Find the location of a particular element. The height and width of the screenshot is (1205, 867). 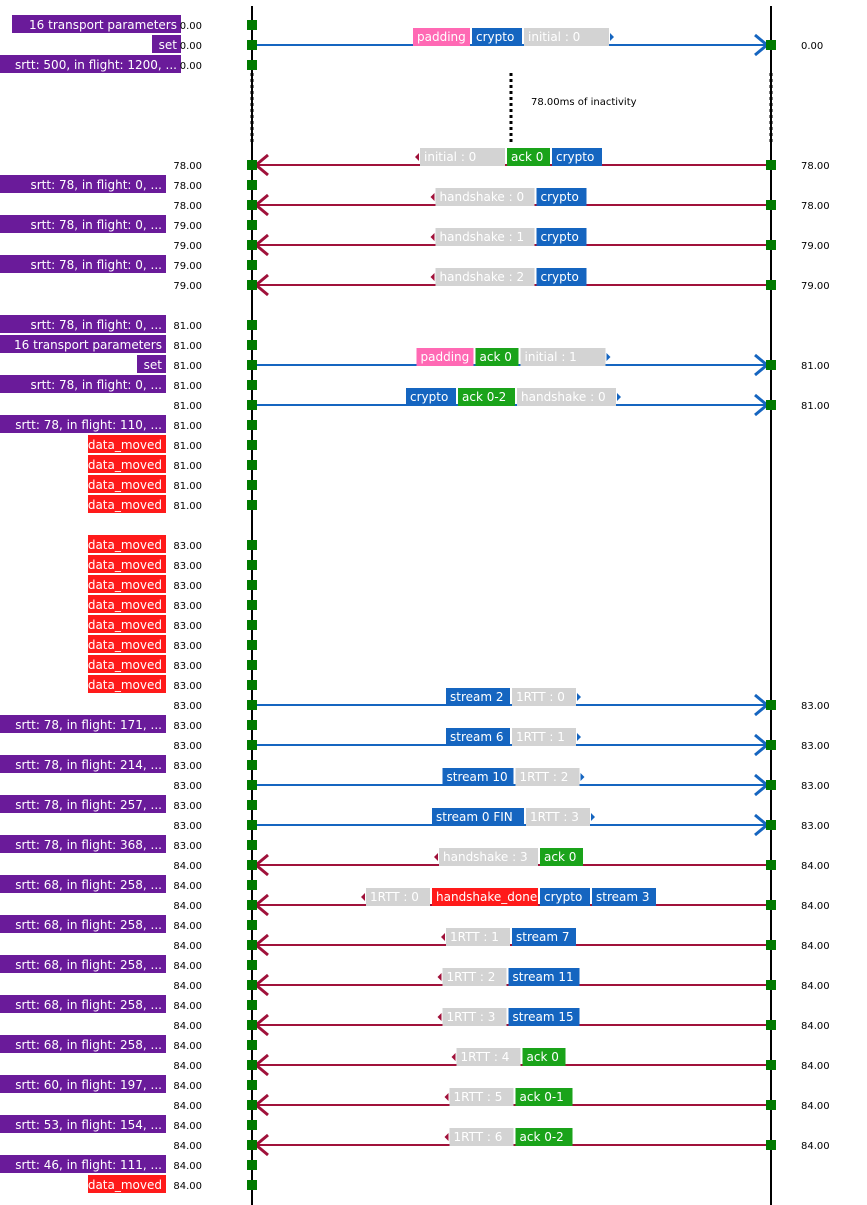

frame-label: stream 10 is located at coordinates (477, 777).